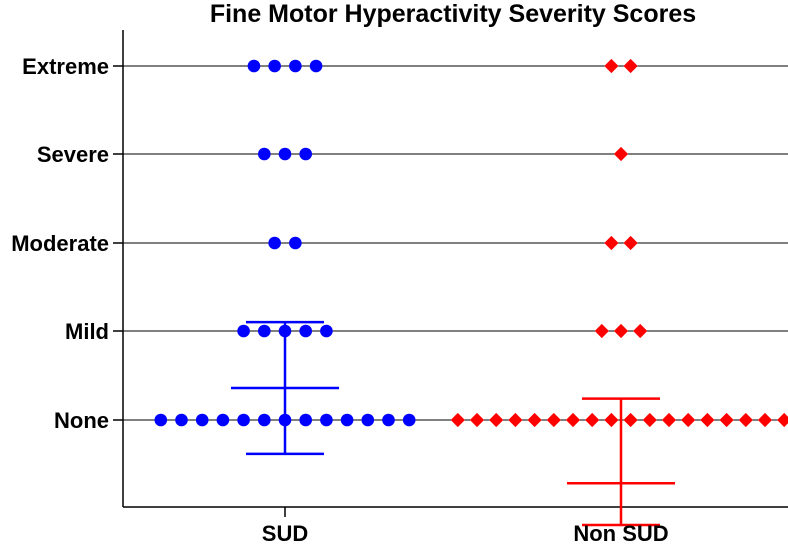 The image size is (788, 544). What do you see at coordinates (81, 420) in the screenshot?
I see `y-tick-label-none: None` at bounding box center [81, 420].